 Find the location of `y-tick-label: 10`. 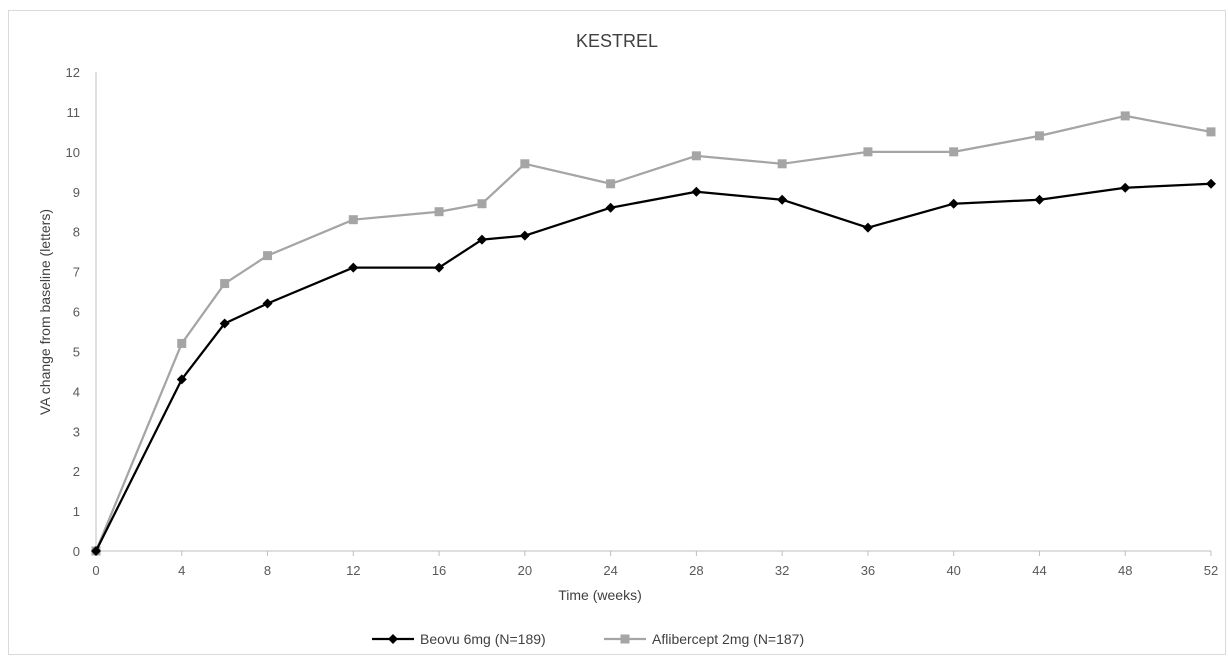

y-tick-label: 10 is located at coordinates (73, 152).